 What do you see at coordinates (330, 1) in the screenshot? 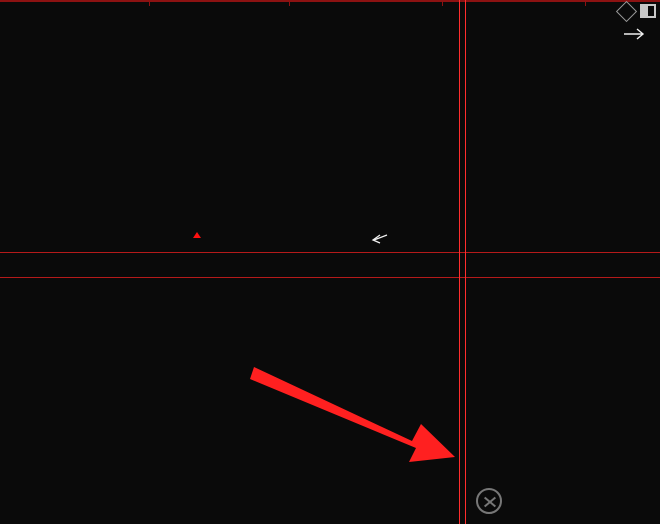
I see `panel-top-border` at bounding box center [330, 1].